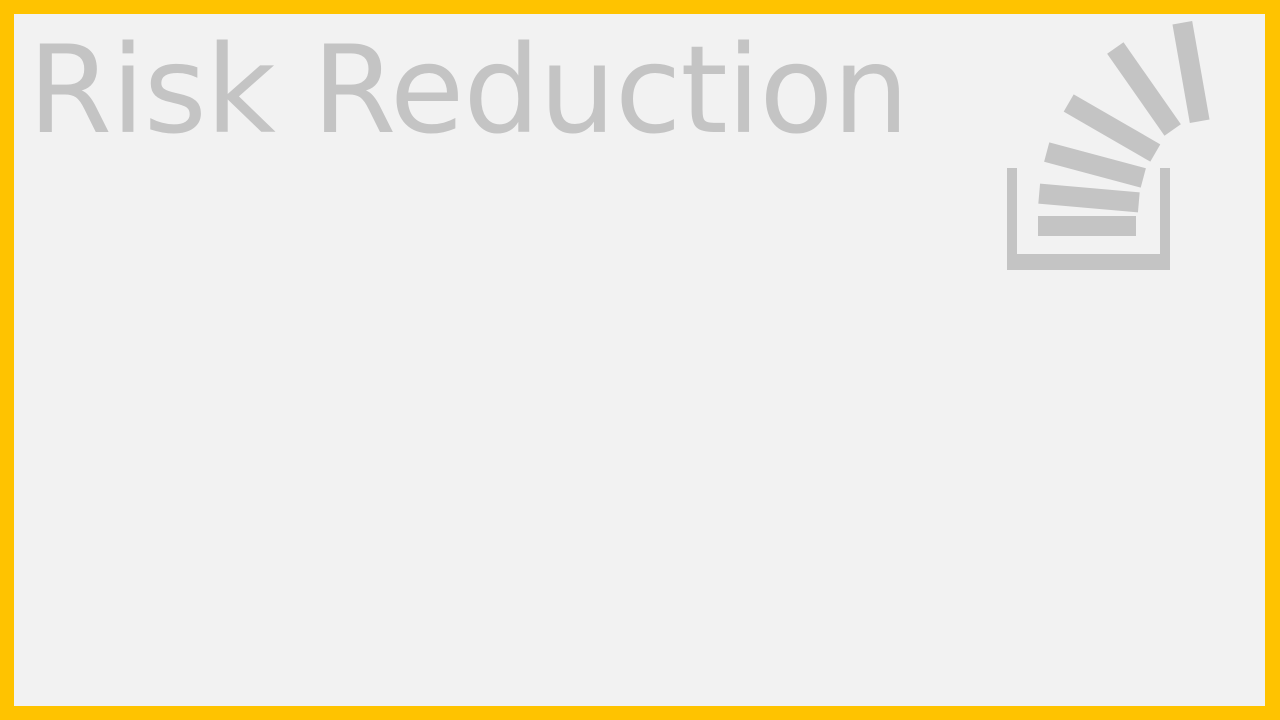  I want to click on stack-overflow-logo-icon, so click(1108, 145).